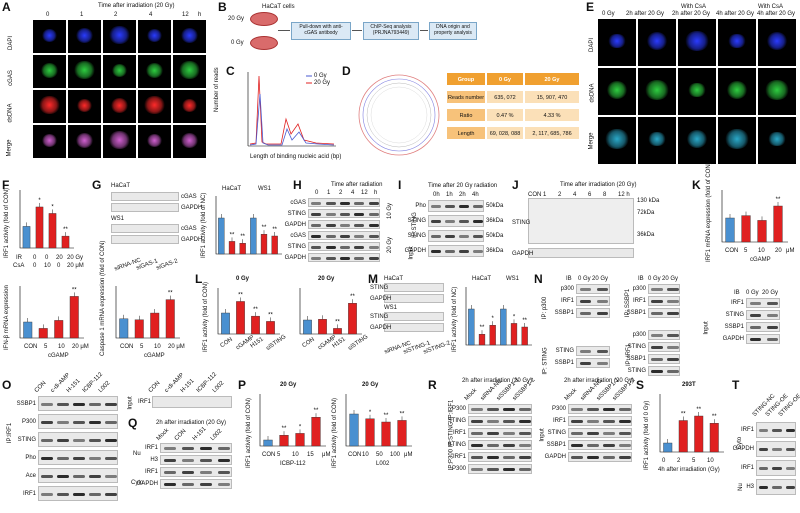 This screenshot has height=513, width=800. What do you see at coordinates (335, 432) in the screenshot?
I see `panel-p-ylabel-2: IRF1 activity (fold of CON)` at bounding box center [335, 432].